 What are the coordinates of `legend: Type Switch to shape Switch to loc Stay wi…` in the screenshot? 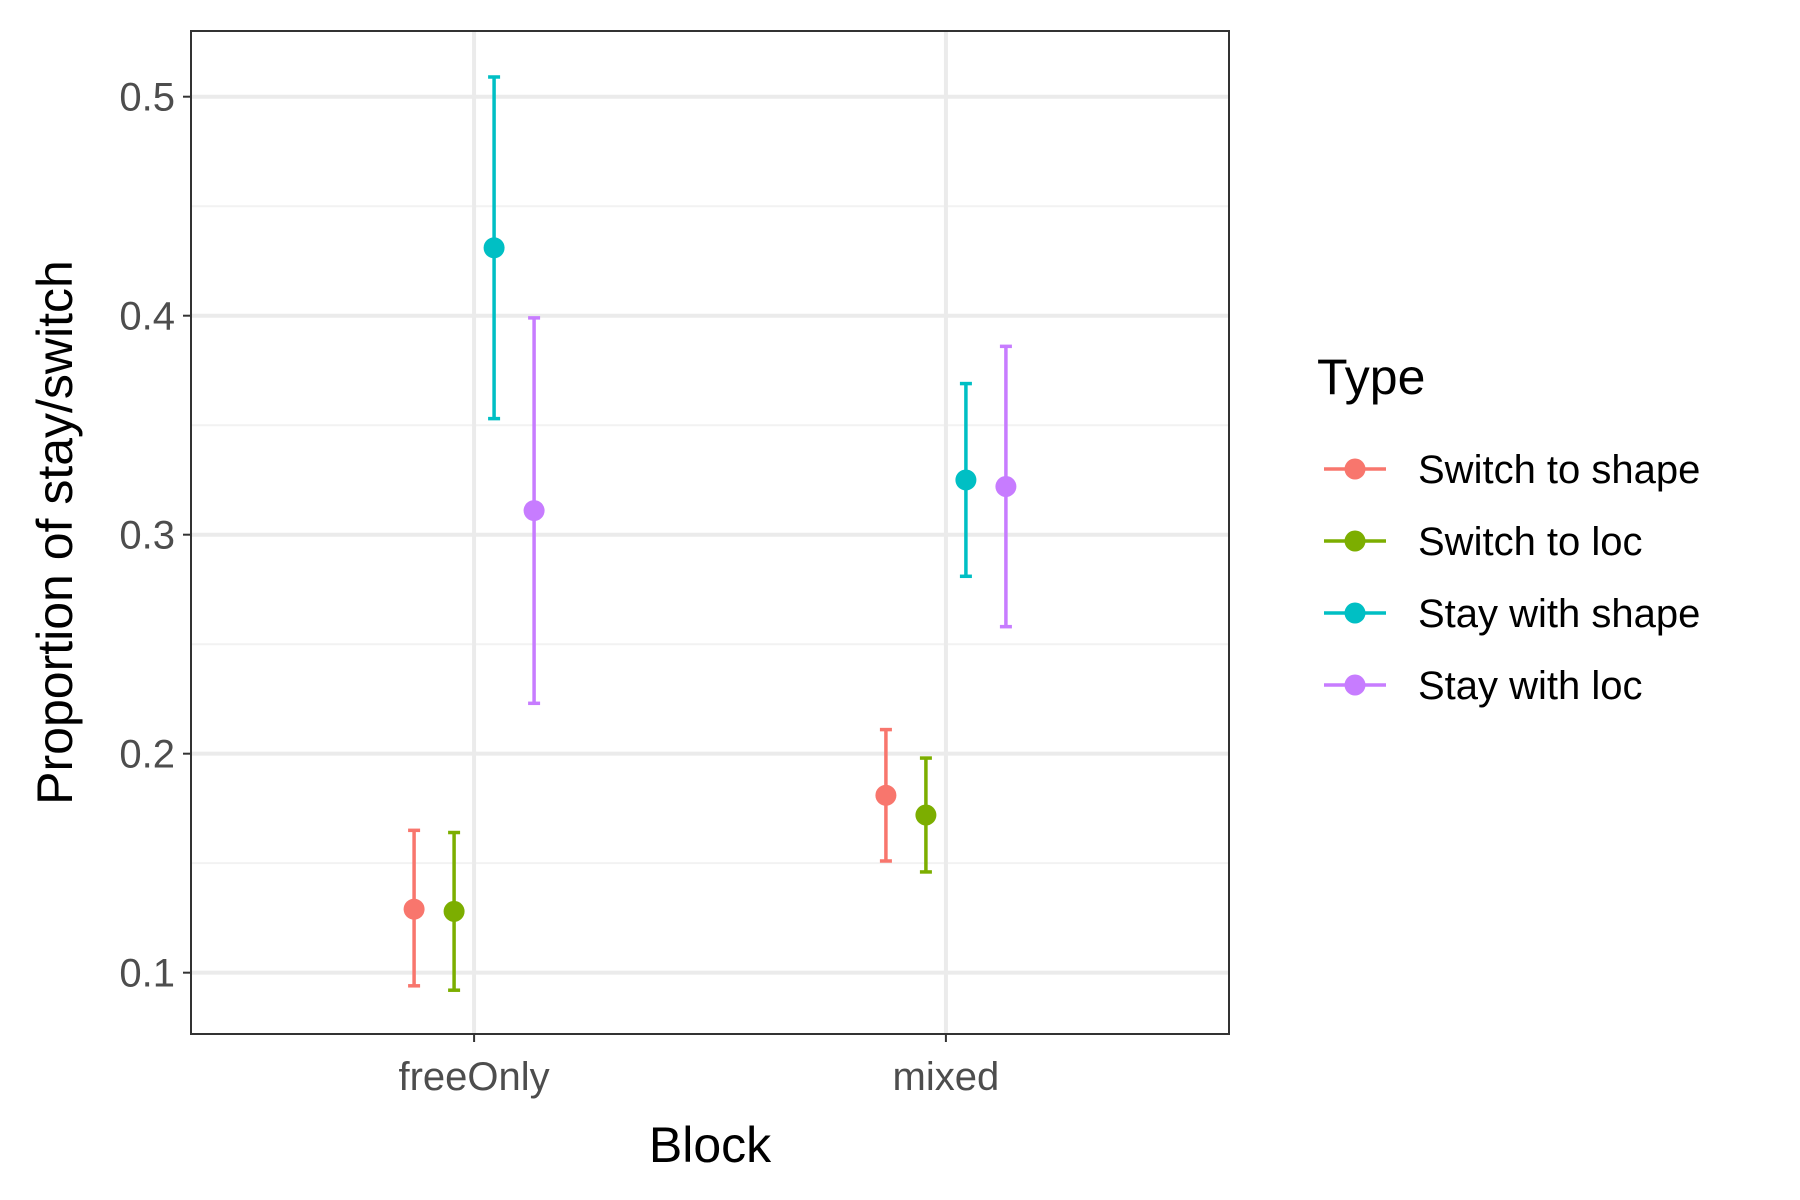 It's located at (1508, 528).